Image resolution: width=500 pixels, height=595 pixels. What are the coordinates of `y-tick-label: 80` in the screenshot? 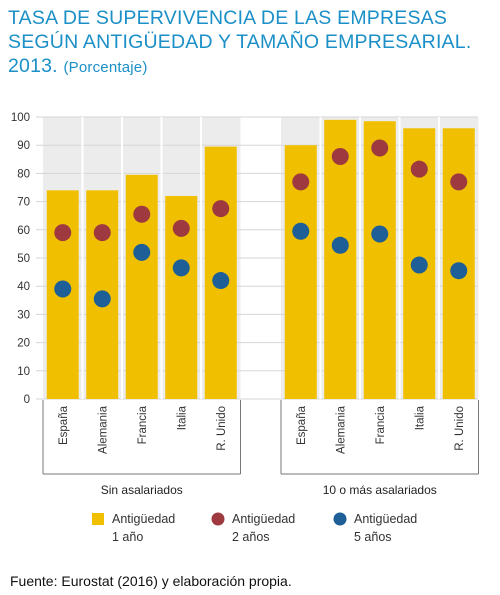 It's located at (23, 174).